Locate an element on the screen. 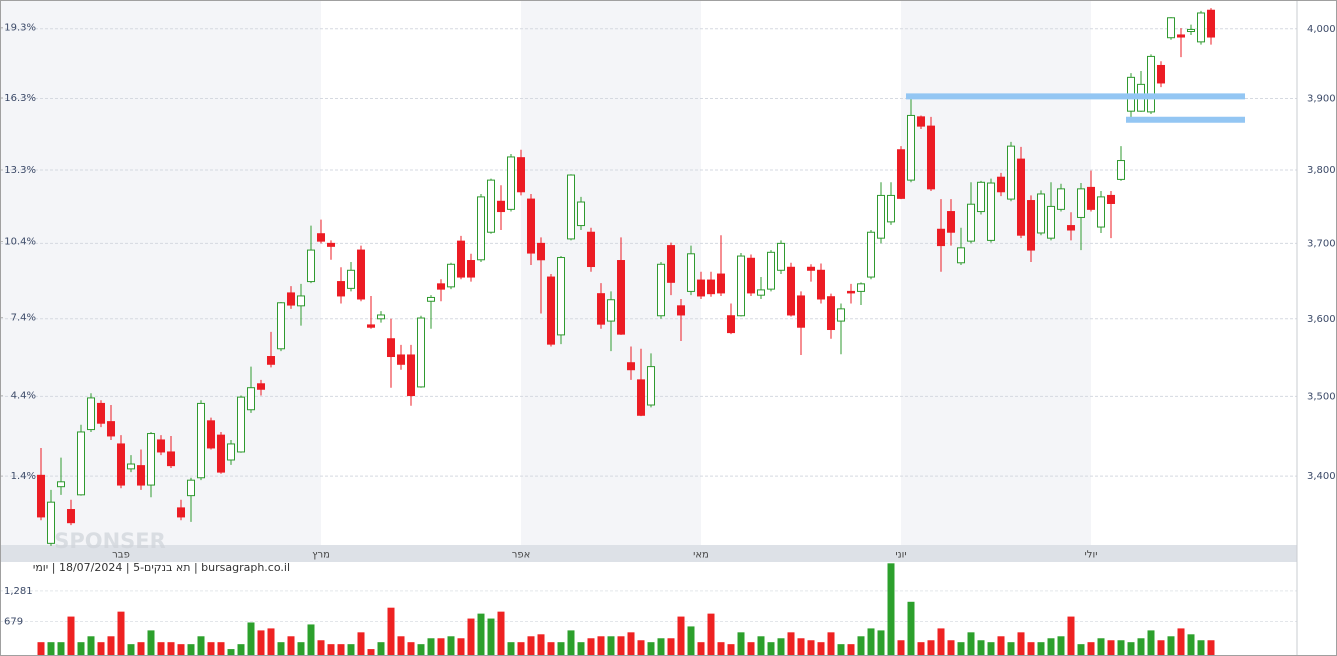  y-tick-label: 4,000 is located at coordinates (1321, 29).